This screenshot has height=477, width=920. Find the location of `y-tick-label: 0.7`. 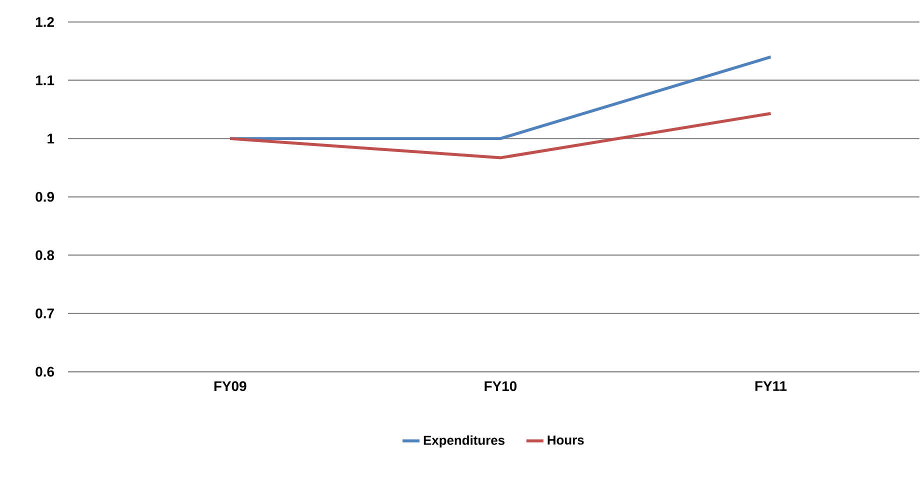

y-tick-label: 0.7 is located at coordinates (45, 313).